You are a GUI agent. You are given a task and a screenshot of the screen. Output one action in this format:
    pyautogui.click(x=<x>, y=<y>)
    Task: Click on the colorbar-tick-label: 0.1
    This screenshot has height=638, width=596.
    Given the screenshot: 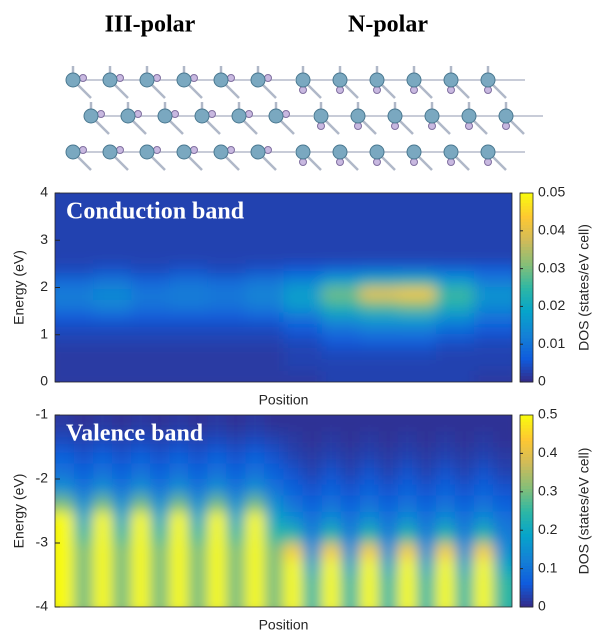 What is the action you would take?
    pyautogui.click(x=548, y=567)
    